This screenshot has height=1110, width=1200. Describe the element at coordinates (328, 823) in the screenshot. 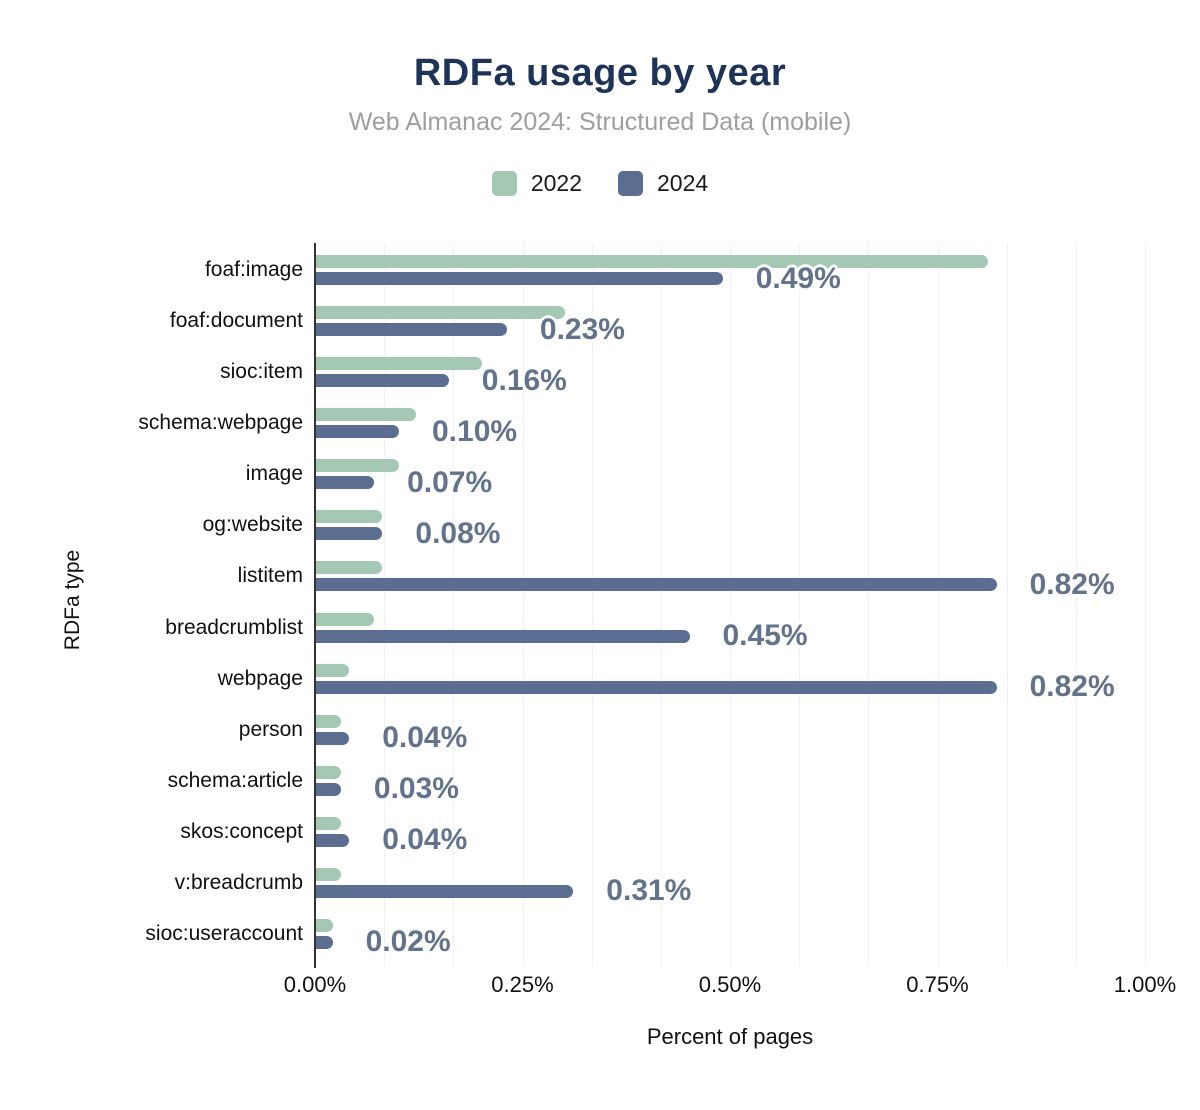

I see `bar-2022-skos:concept` at that location.